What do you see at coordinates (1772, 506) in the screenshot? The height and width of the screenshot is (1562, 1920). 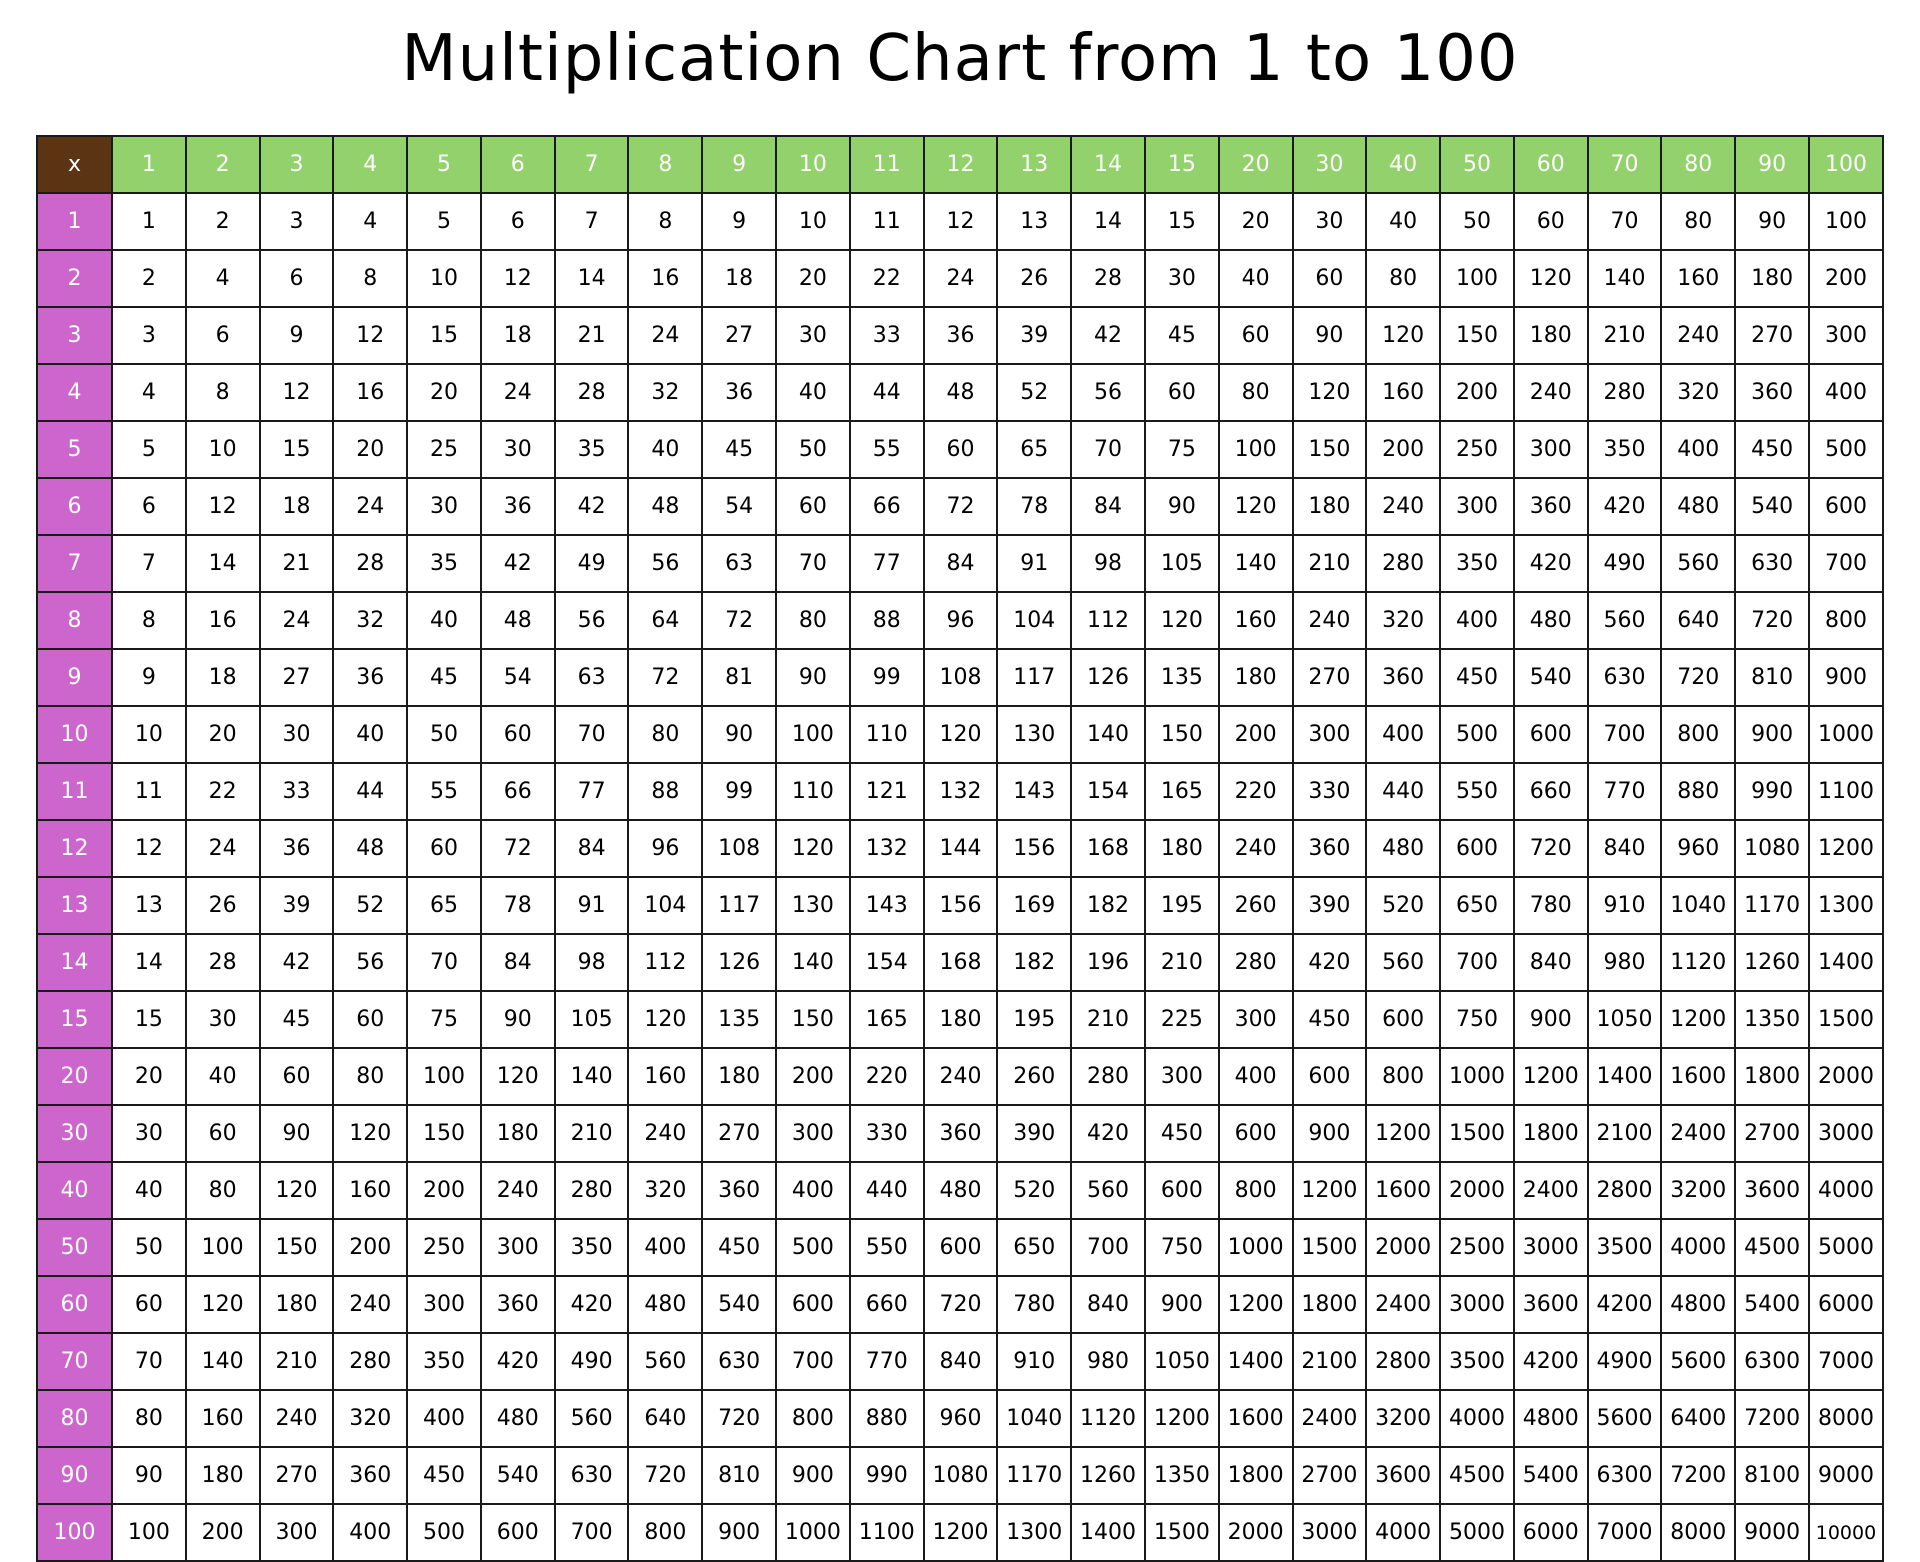 I see `product-cell: 540` at bounding box center [1772, 506].